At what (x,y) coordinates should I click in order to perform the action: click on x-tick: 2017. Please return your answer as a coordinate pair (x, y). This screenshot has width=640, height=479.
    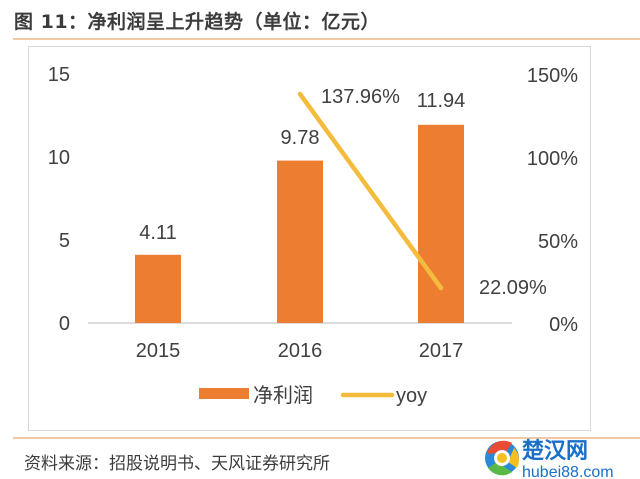
    Looking at the image, I should click on (441, 351).